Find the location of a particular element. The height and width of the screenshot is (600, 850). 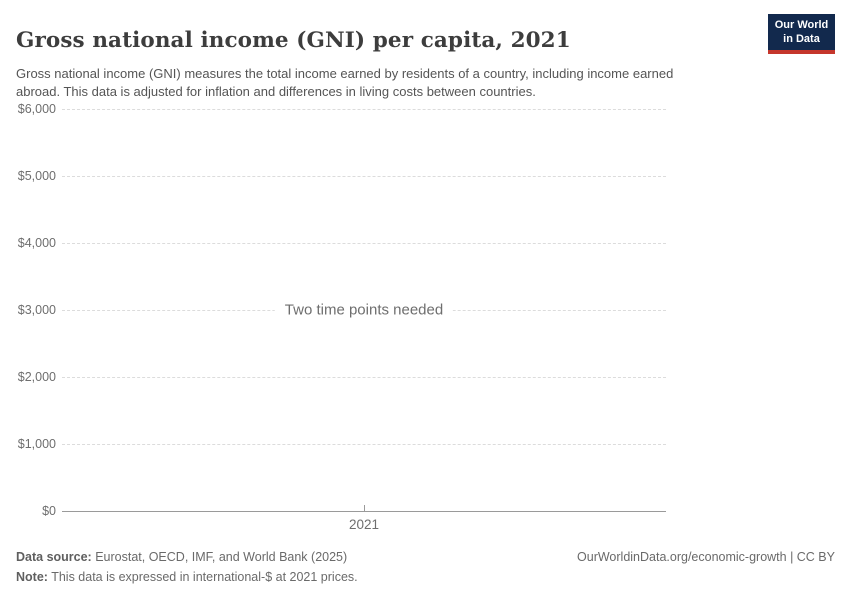

x-axis-line is located at coordinates (364, 511).